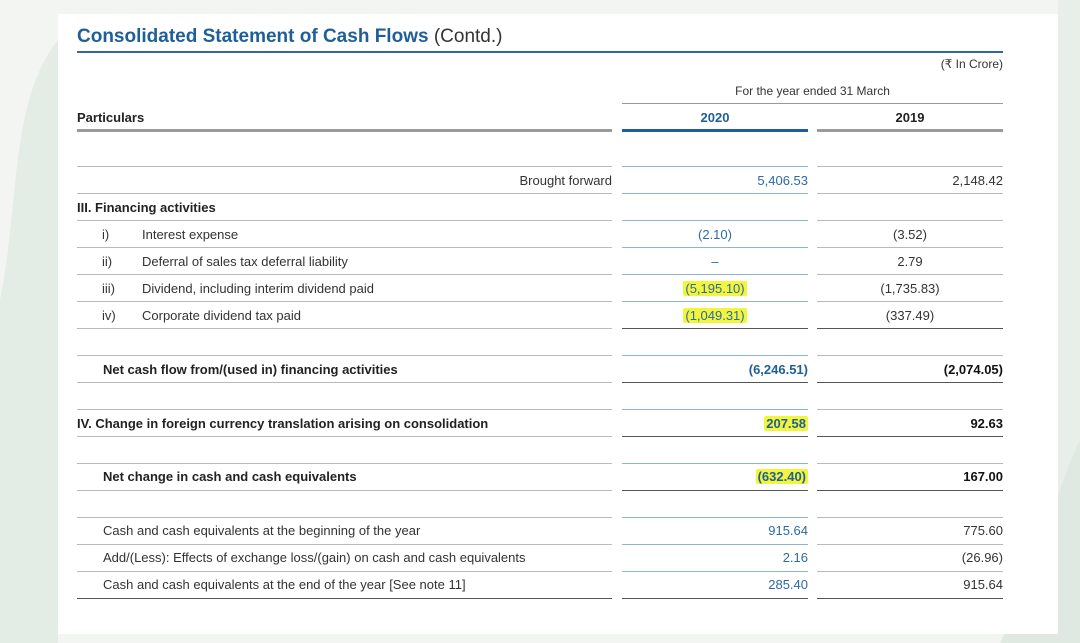 This screenshot has height=643, width=1080. I want to click on table-row-brought-forward: Brought forward 5,406.53 2,148.42, so click(540, 180).